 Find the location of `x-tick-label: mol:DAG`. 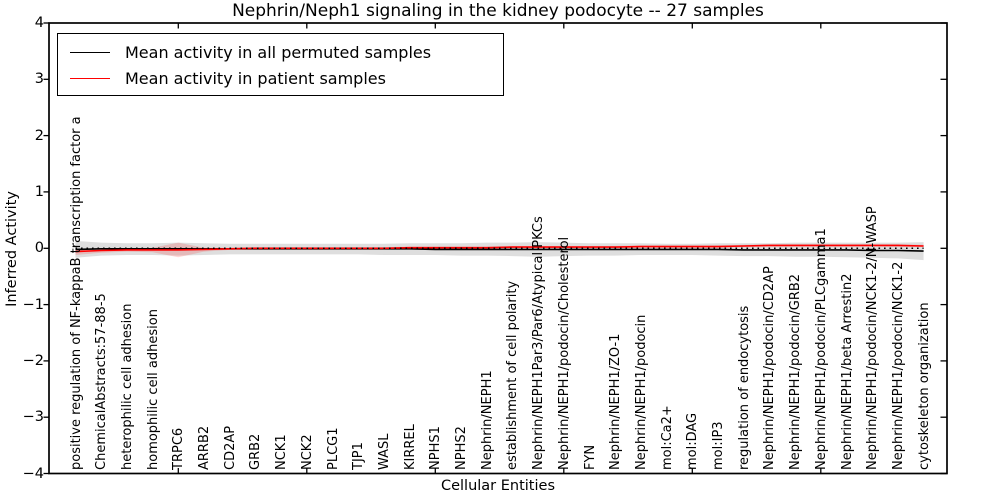

x-tick-label: mol:DAG is located at coordinates (693, 441).